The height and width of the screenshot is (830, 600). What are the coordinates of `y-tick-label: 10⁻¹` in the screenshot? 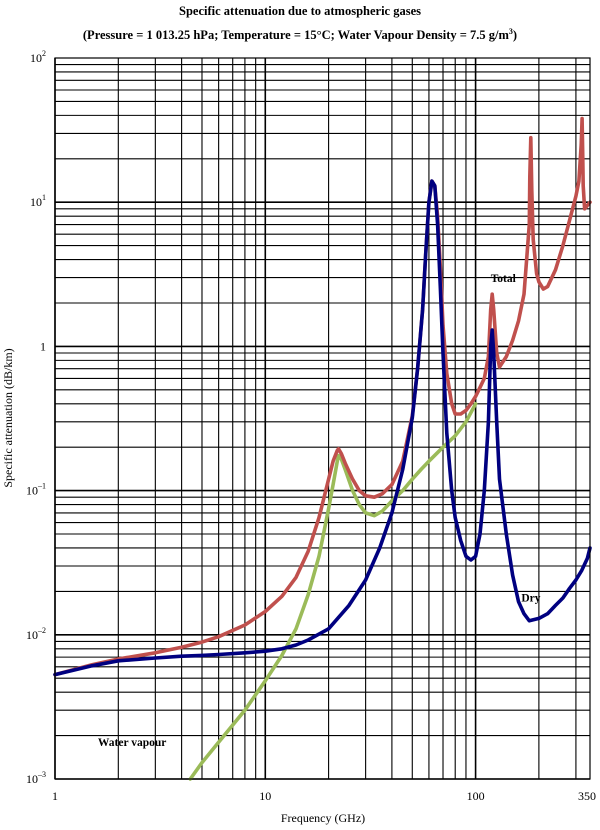 It's located at (36, 490).